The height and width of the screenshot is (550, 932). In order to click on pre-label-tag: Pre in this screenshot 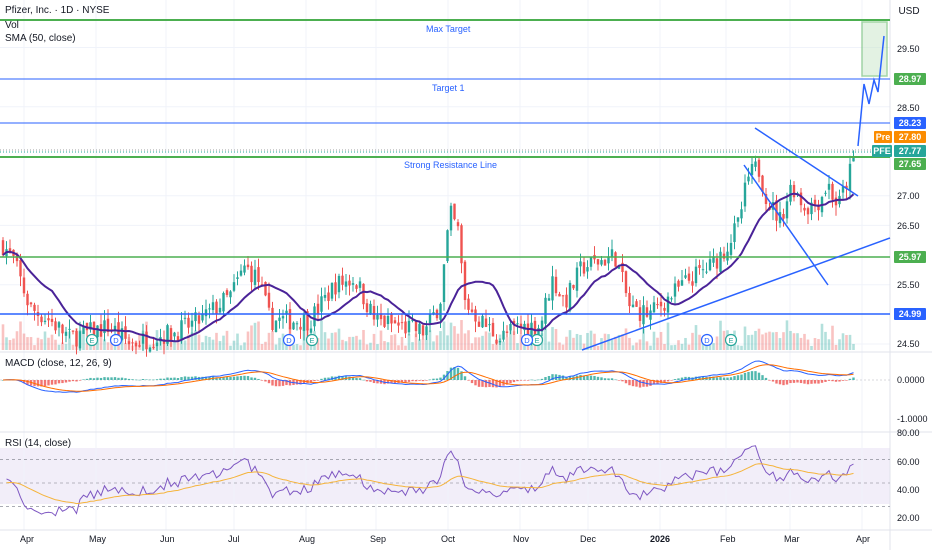, I will do `click(883, 137)`.